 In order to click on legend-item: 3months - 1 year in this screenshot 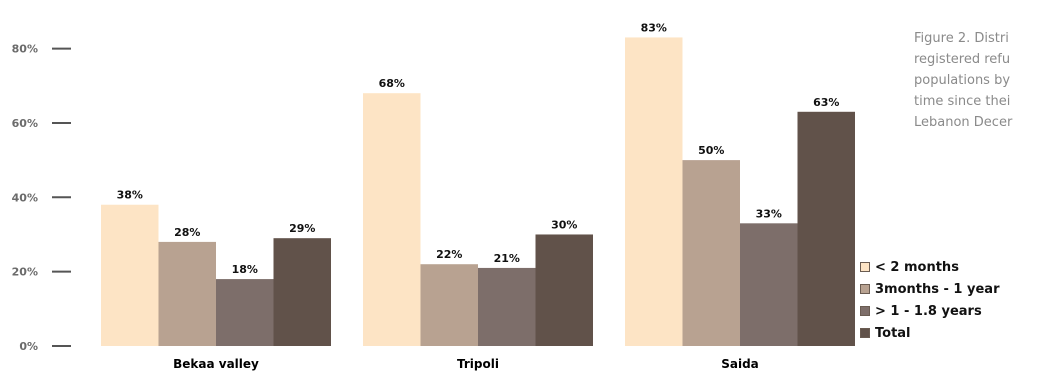, I will do `click(929, 289)`.